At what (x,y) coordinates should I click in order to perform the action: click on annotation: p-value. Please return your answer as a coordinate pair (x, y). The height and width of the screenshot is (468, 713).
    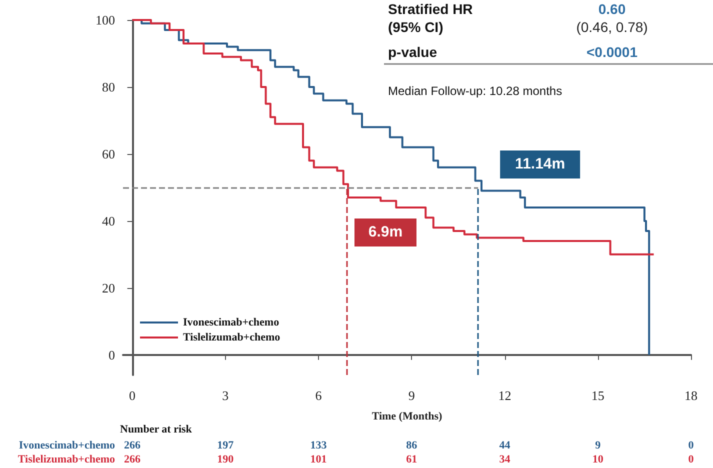
    Looking at the image, I should click on (413, 52).